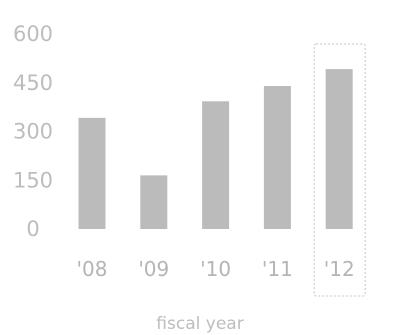 This screenshot has width=399, height=335. What do you see at coordinates (153, 269) in the screenshot?
I see `x-tick-label: '09` at bounding box center [153, 269].